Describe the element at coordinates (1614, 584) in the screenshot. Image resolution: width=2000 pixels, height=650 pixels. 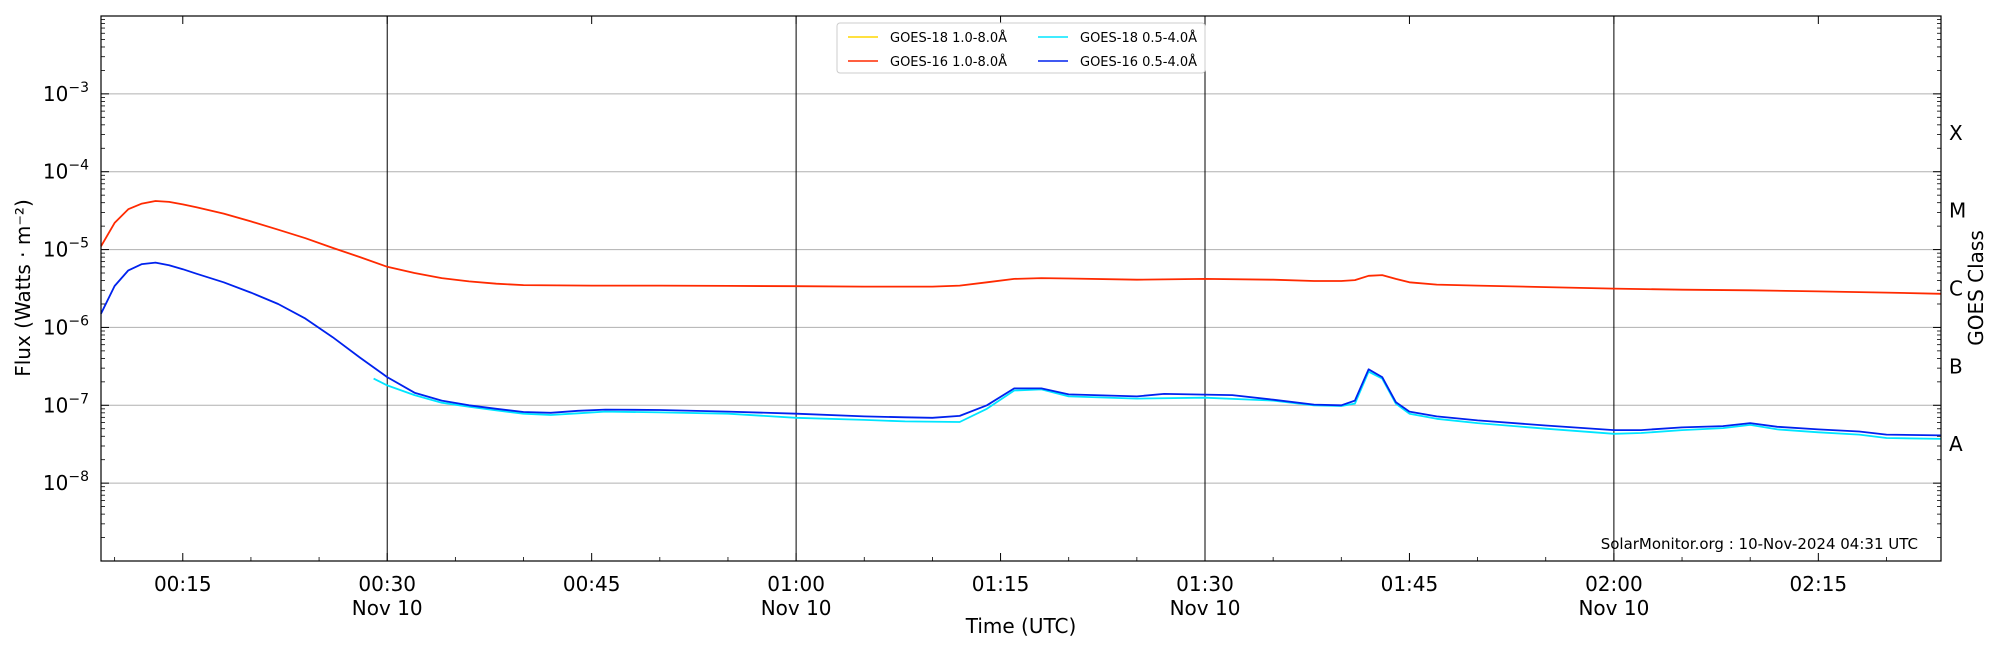
I see `x-tick-label: 02:00` at that location.